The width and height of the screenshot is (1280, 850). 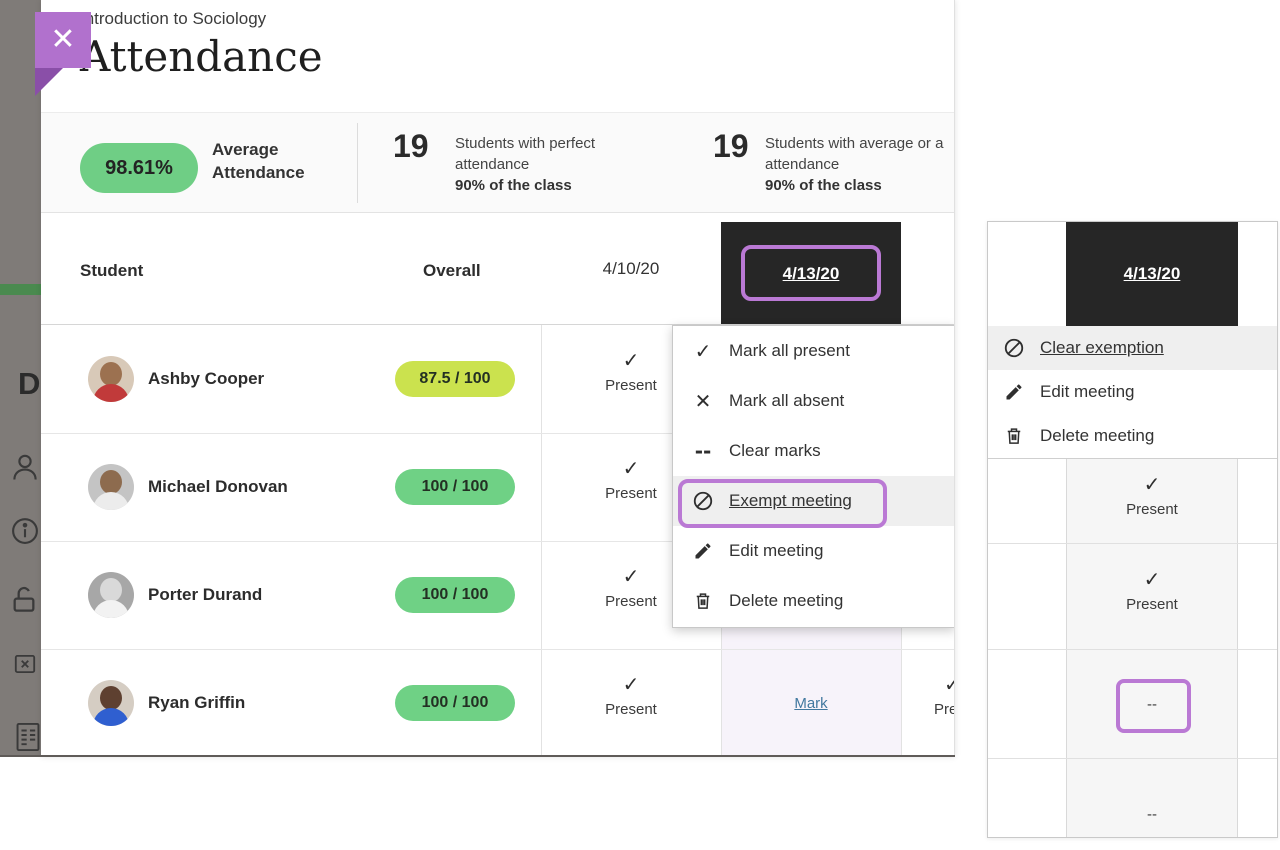 What do you see at coordinates (477, 756) in the screenshot?
I see `page-bottom-edge` at bounding box center [477, 756].